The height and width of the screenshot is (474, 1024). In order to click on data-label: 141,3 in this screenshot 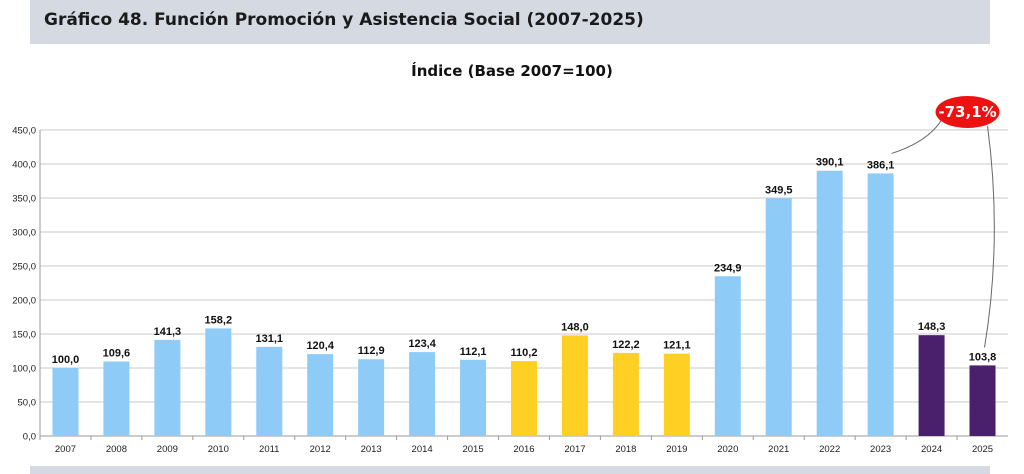, I will do `click(168, 332)`.